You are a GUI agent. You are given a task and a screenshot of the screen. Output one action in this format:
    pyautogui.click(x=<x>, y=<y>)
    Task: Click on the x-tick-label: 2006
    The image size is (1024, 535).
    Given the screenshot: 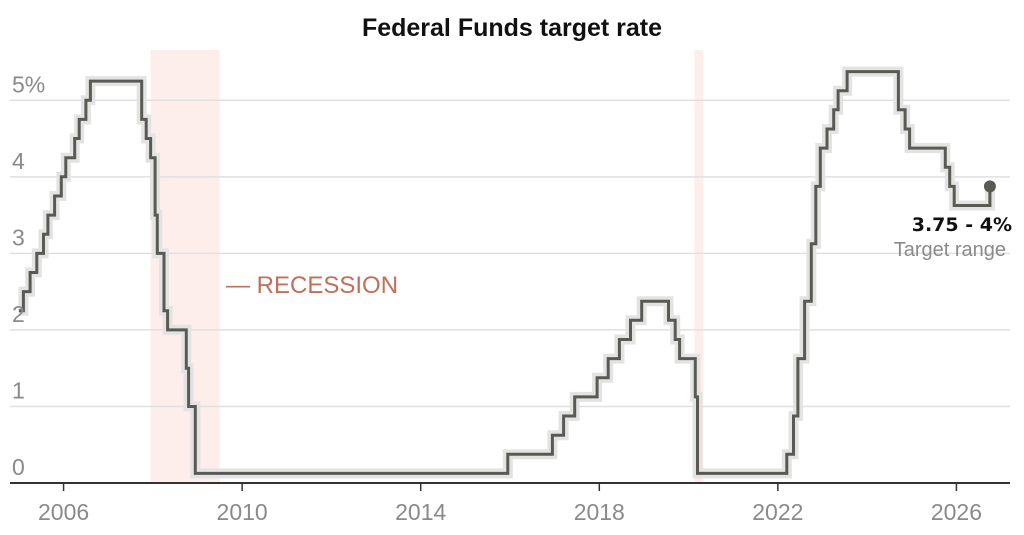 What is the action you would take?
    pyautogui.click(x=63, y=512)
    